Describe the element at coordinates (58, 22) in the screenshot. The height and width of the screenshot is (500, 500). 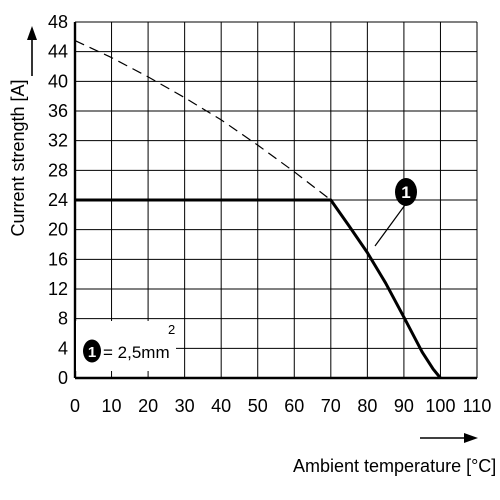
I see `y-tick-label: 48` at that location.